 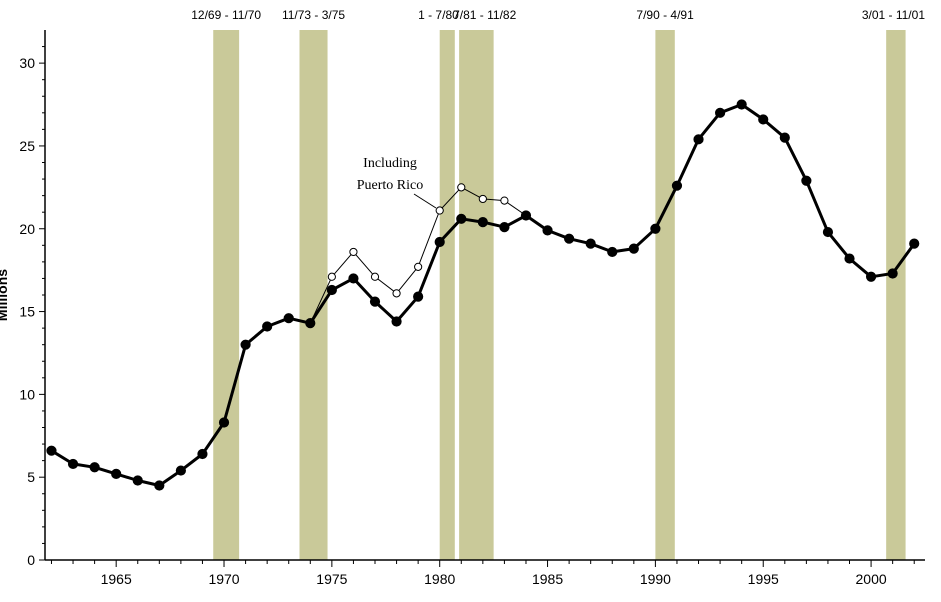 I want to click on y-axis-label: Millions, so click(x=5, y=295).